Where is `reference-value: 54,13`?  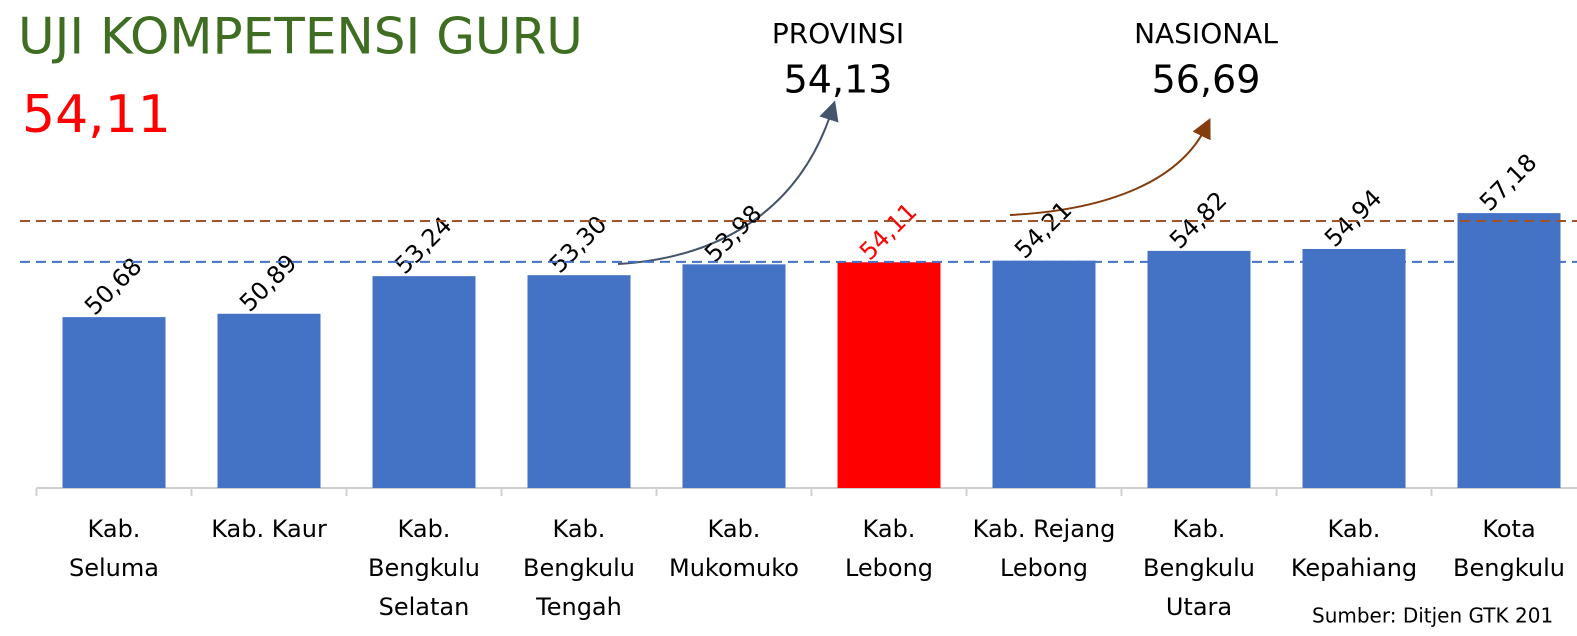
reference-value: 54,13 is located at coordinates (838, 80).